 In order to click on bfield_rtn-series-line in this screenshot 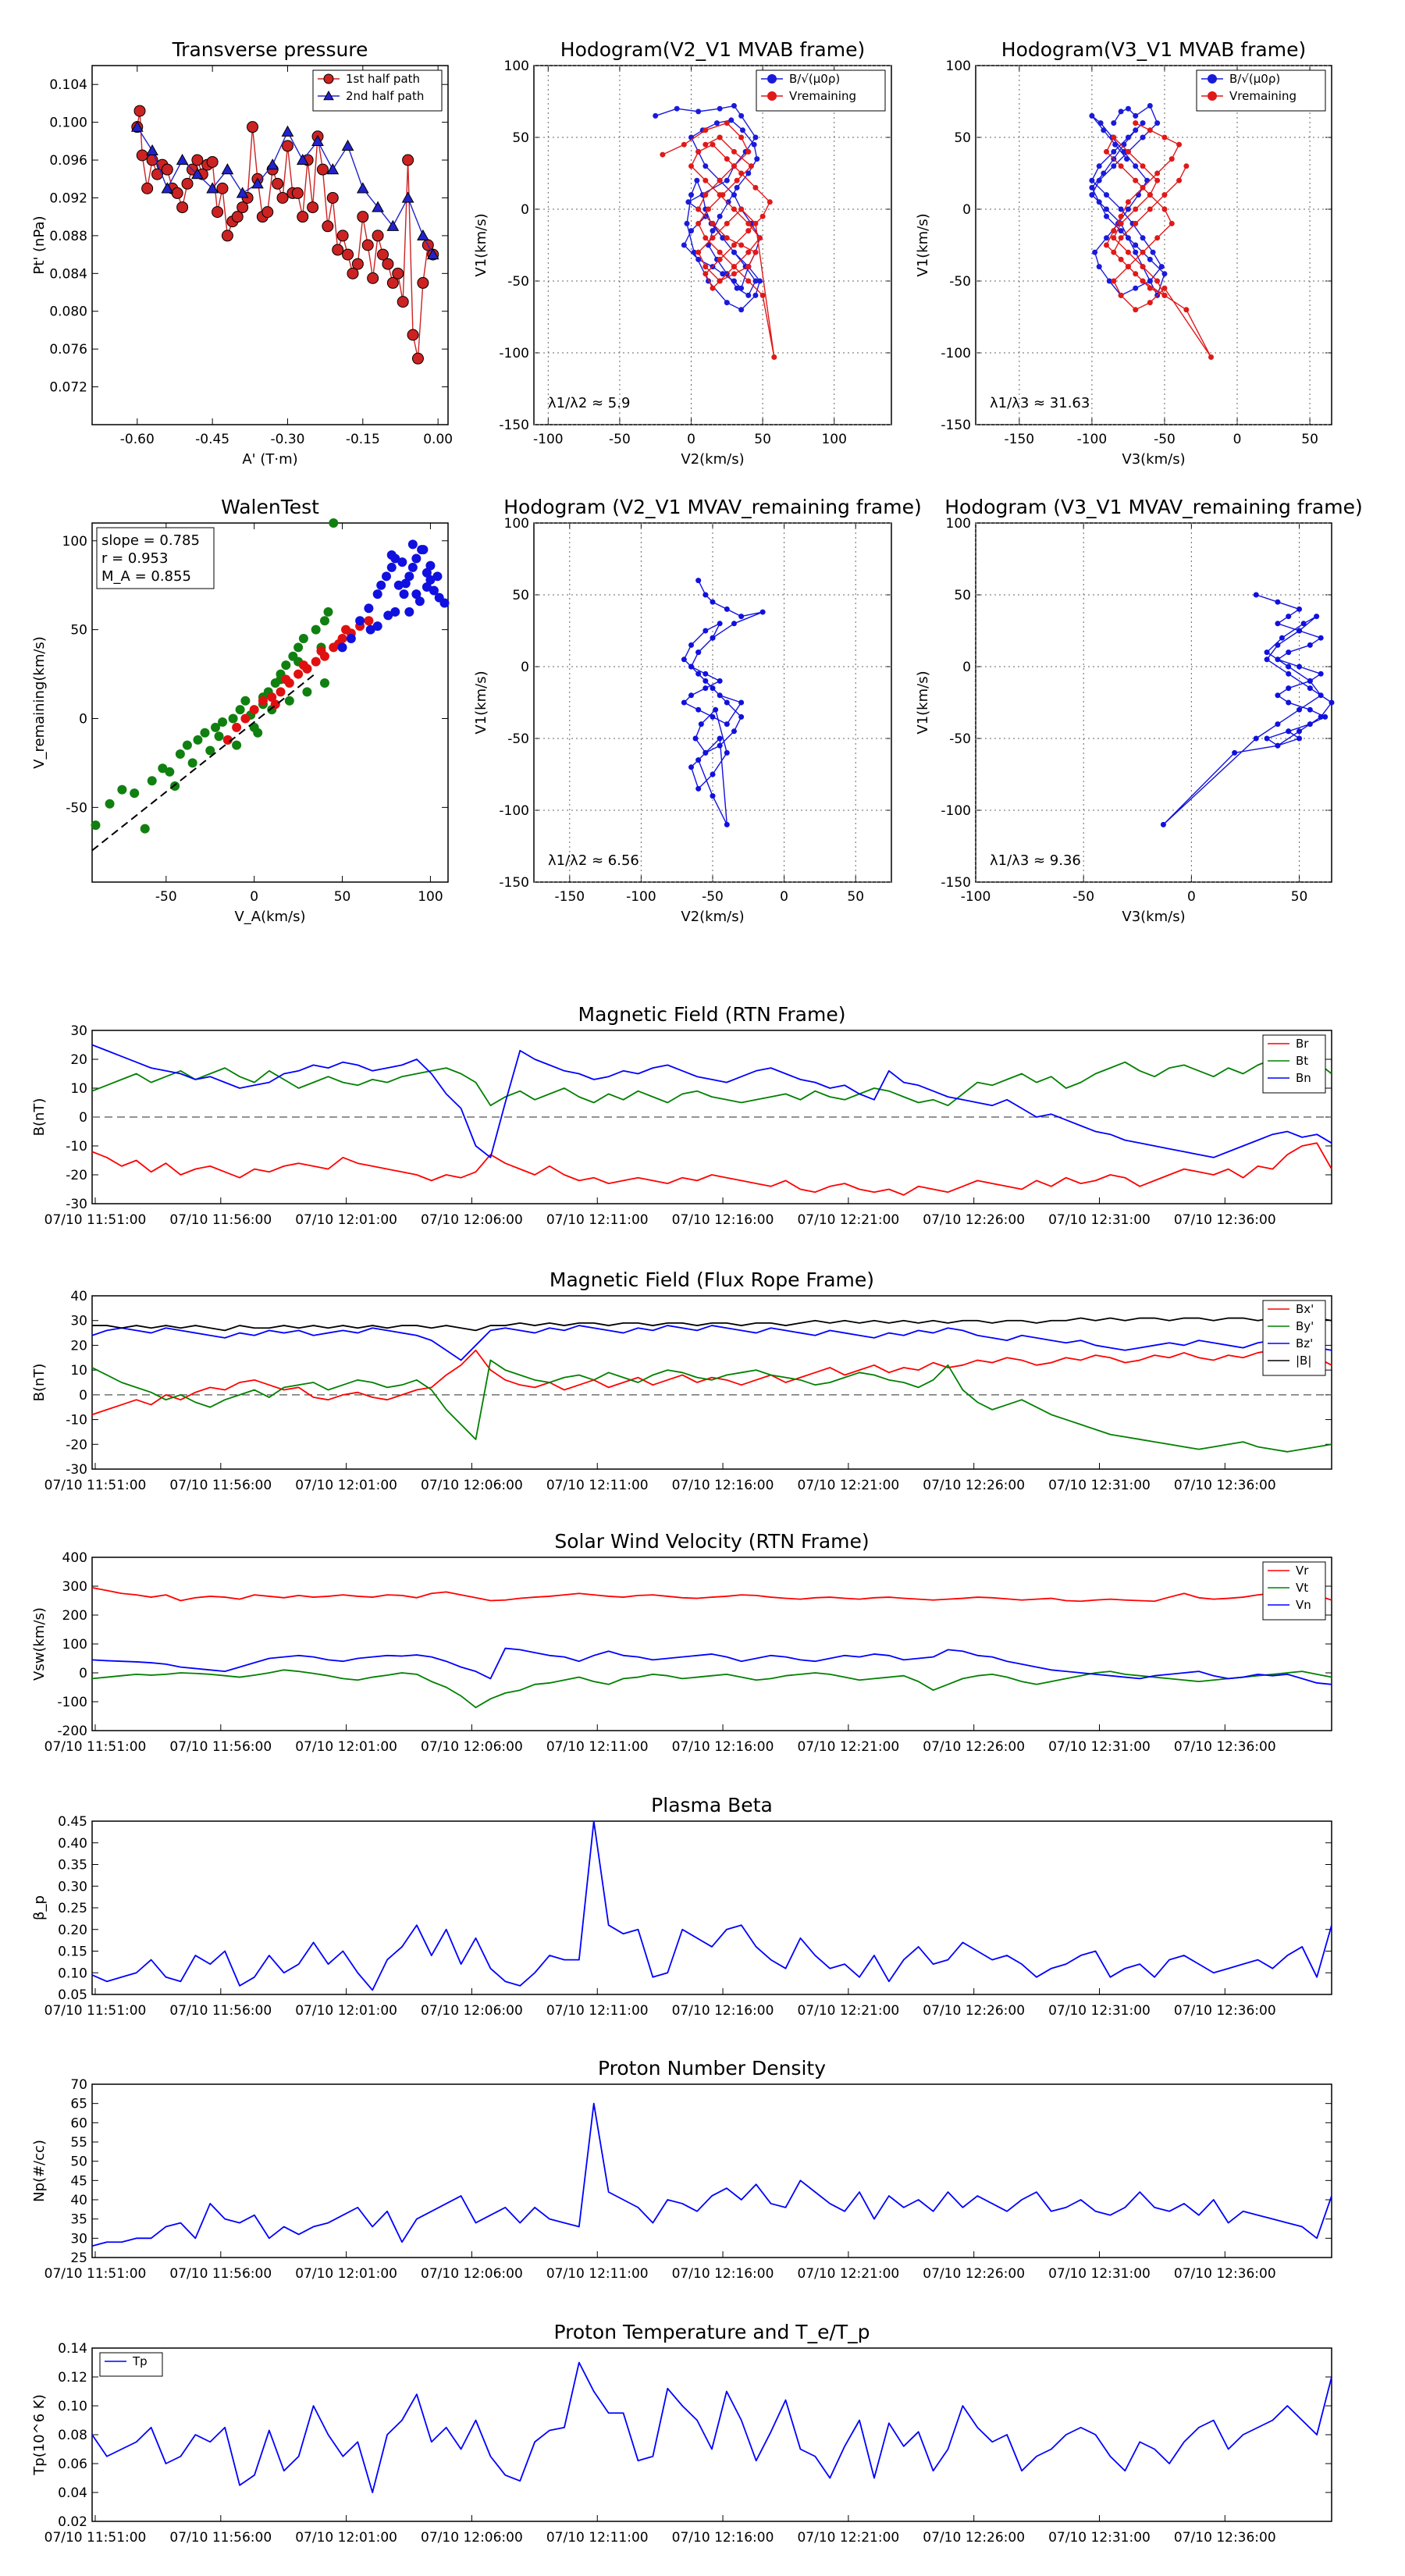, I will do `click(712, 1169)`.